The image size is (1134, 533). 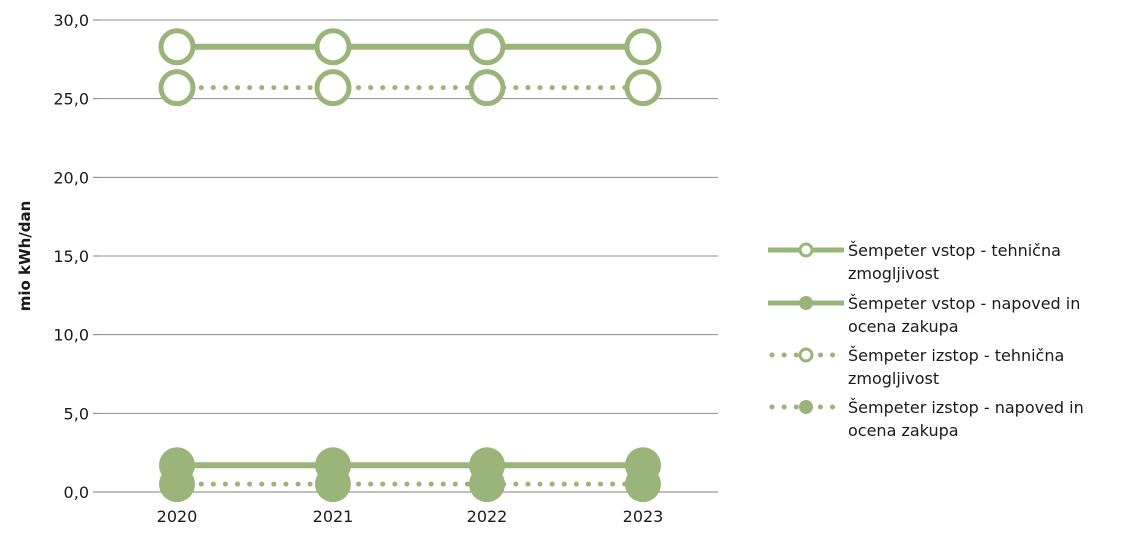 I want to click on x-tick-labels: 2020 2021 2022 2023, so click(x=410, y=516).